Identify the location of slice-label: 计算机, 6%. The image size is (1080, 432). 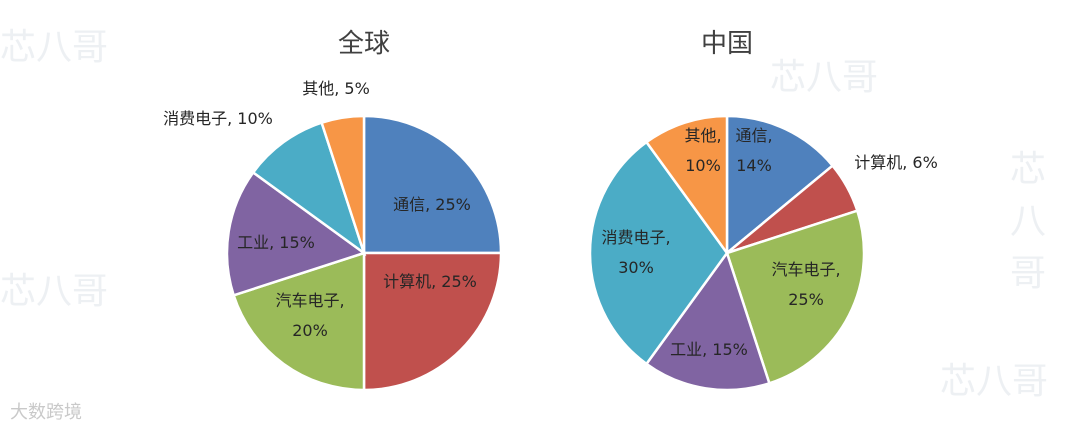
(896, 162).